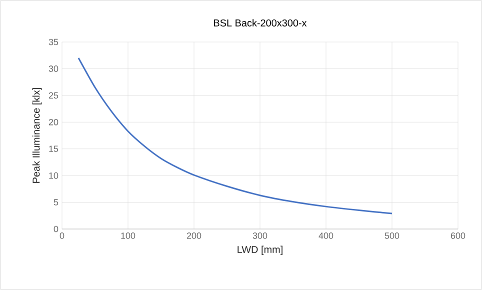 This screenshot has width=482, height=290. What do you see at coordinates (62, 235) in the screenshot?
I see `x-tick-label: 0` at bounding box center [62, 235].